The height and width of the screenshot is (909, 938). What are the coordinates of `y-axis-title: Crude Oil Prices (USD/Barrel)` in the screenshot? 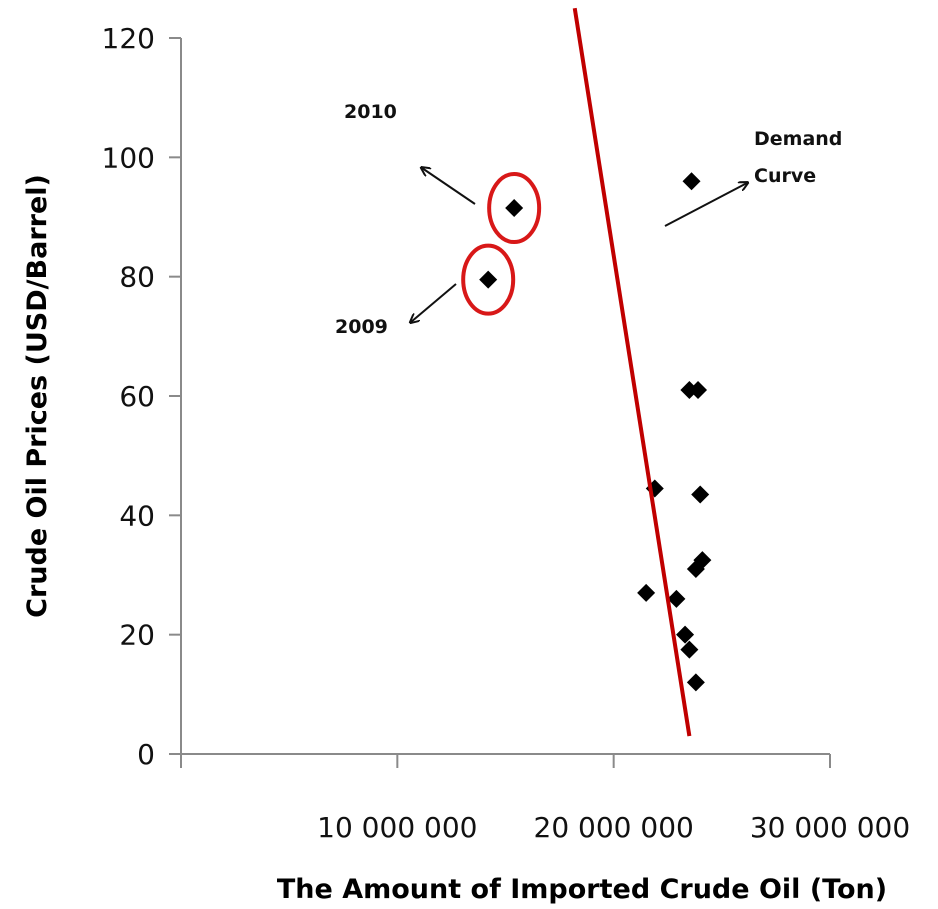 It's located at (37, 396).